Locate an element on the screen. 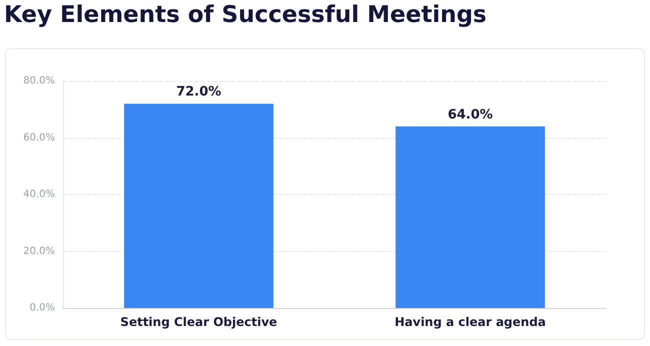  y-tick-label: 40.0% is located at coordinates (39, 194).